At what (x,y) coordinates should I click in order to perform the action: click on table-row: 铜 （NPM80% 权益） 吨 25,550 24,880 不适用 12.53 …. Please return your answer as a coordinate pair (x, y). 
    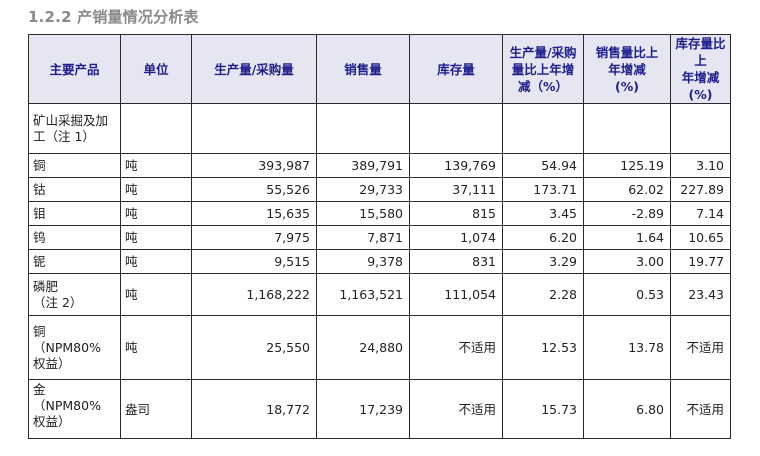
    Looking at the image, I should click on (379, 347).